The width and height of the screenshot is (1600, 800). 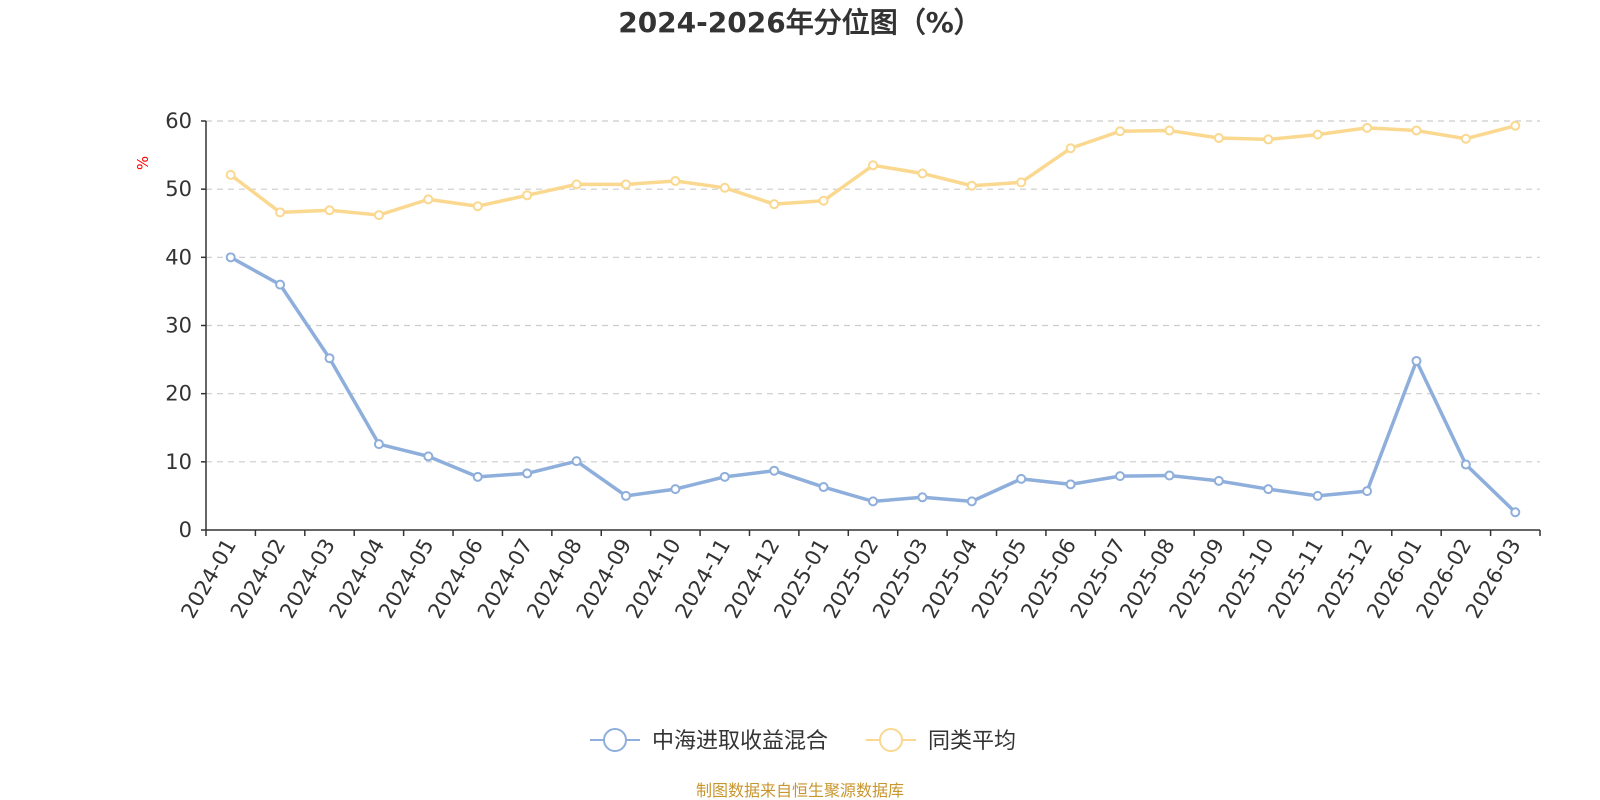 I want to click on y-axis-ticks: 0 10 20 30 40 50 60, so click(x=178, y=325).